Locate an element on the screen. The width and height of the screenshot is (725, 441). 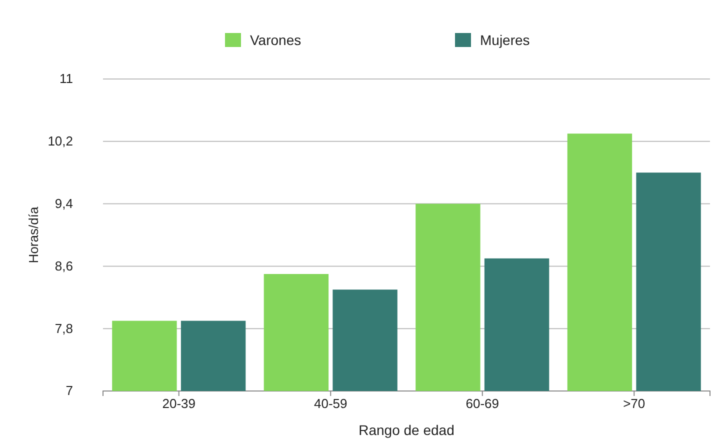
x-axis-title: Rango de edad is located at coordinates (406, 430).